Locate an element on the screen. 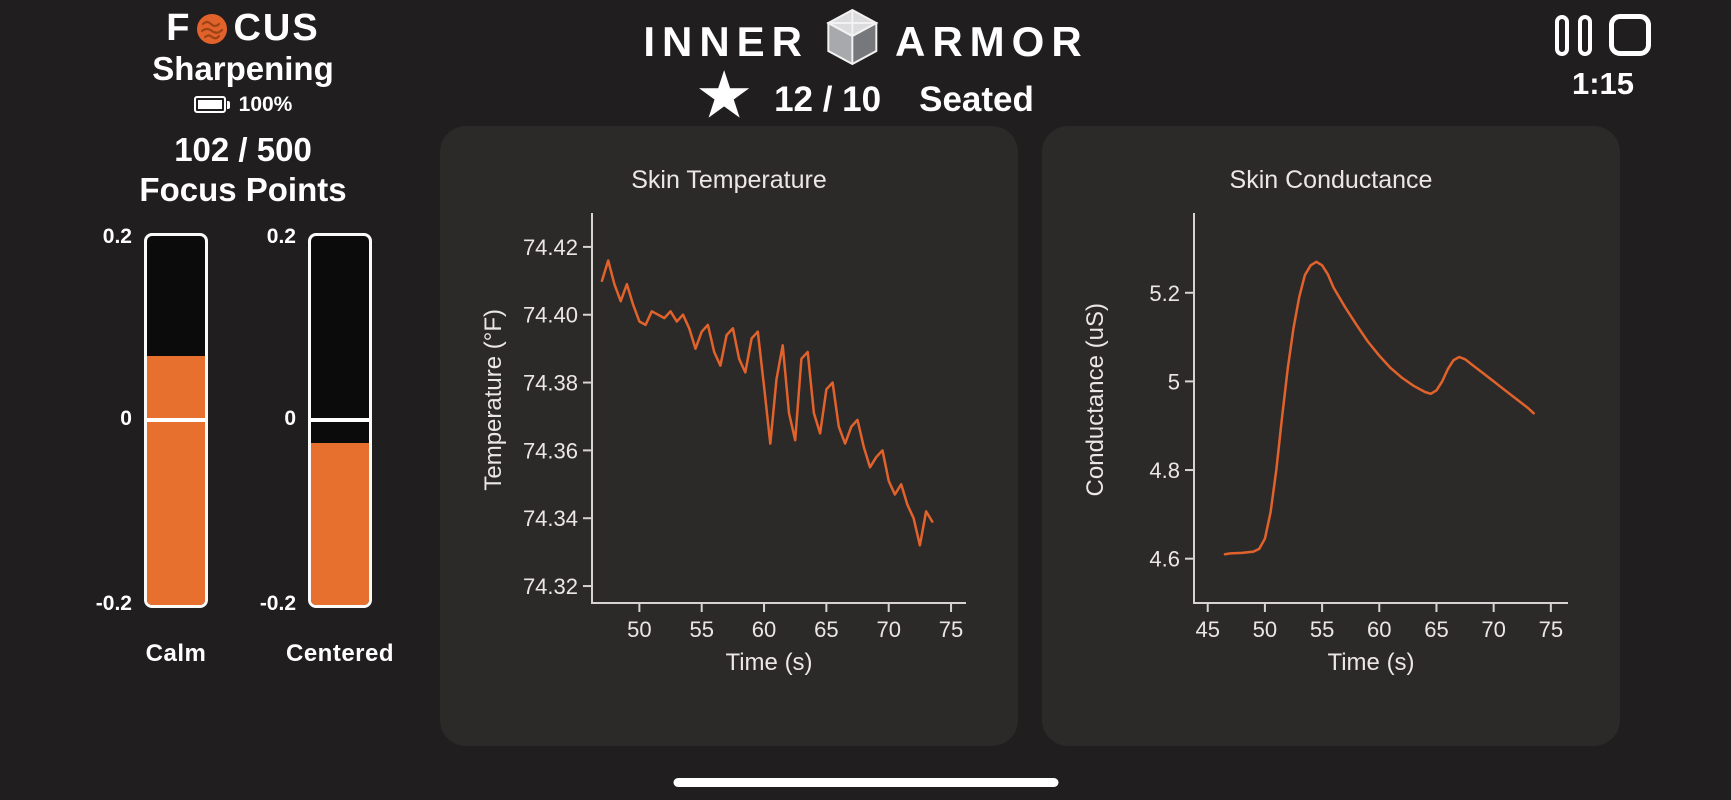 The image size is (1731, 800). focus-brand-suffix: CUS is located at coordinates (276, 28).